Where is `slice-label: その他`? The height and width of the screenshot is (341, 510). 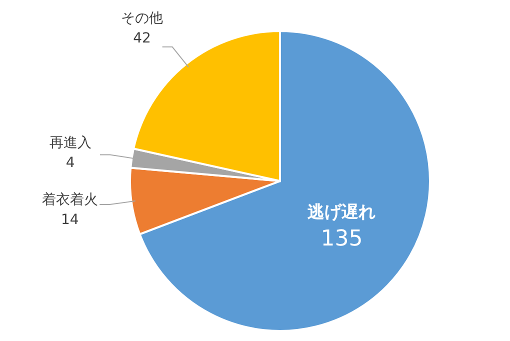
slice-label: その他 is located at coordinates (142, 18).